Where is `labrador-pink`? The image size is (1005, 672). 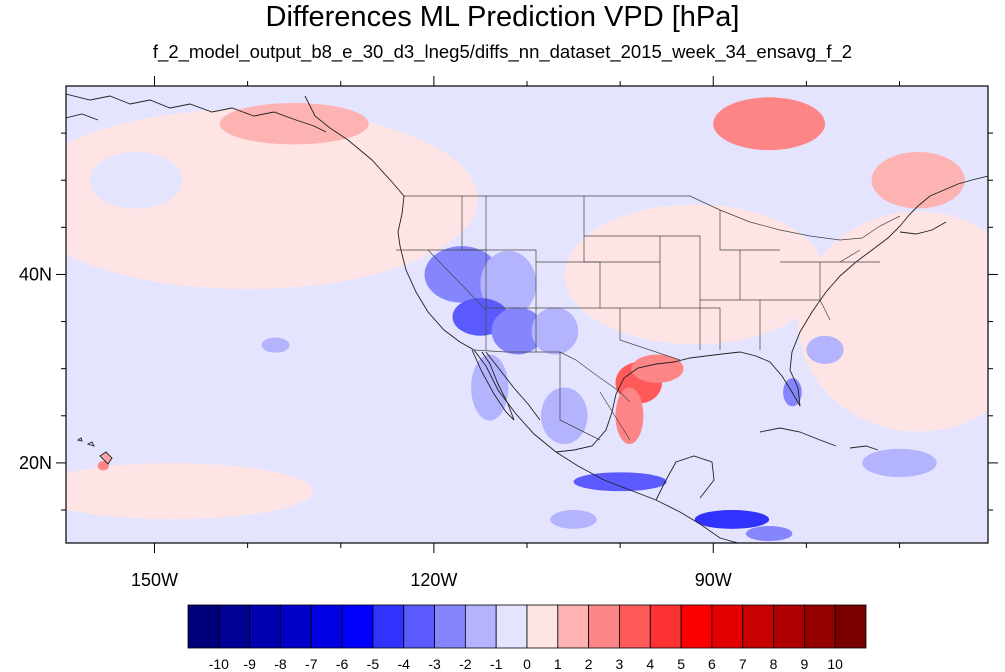 labrador-pink is located at coordinates (918, 180).